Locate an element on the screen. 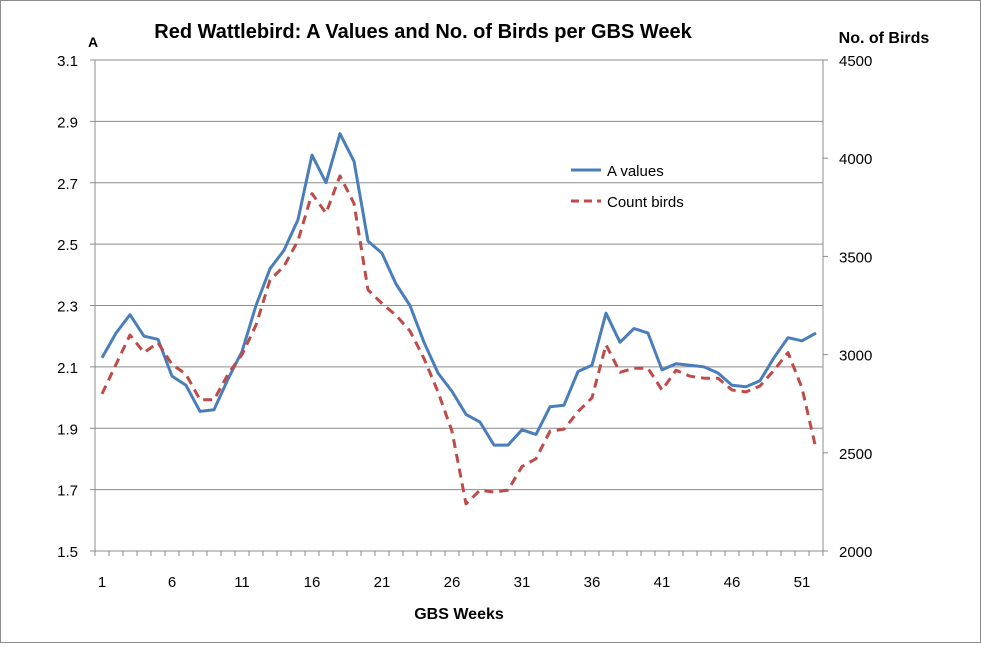  y-left-tick-label: 2.9 is located at coordinates (67, 122).